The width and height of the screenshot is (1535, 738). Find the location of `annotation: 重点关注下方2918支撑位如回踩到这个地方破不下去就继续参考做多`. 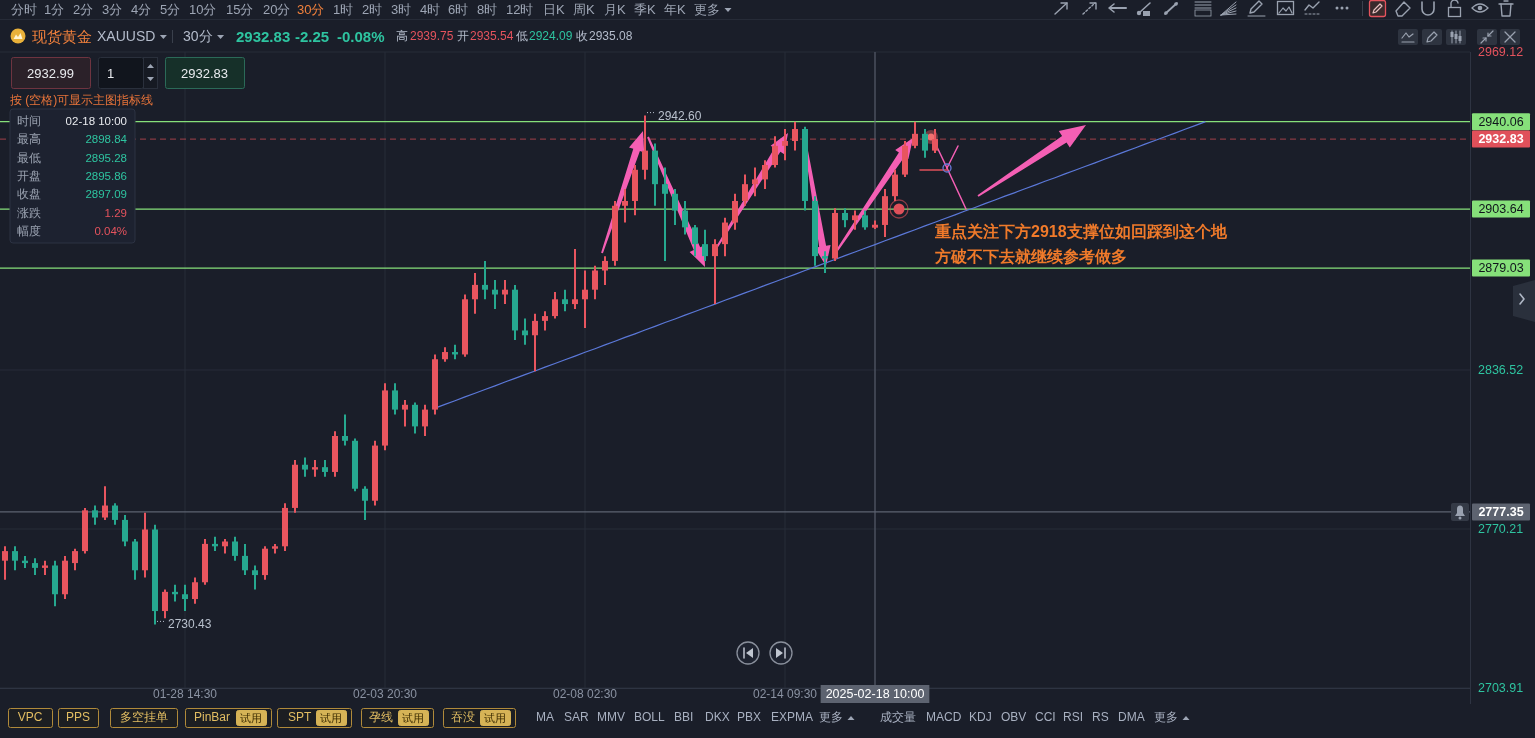

annotation: 重点关注下方2918支撑位如回踩到这个地方破不下去就继续参考做多 is located at coordinates (1081, 243).